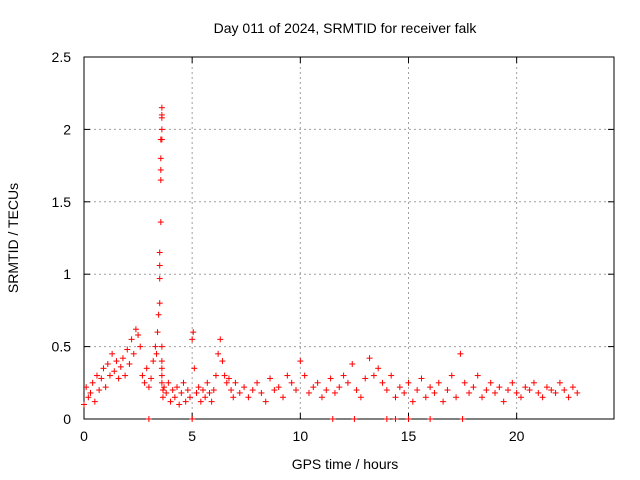 The image size is (640, 480). What do you see at coordinates (301, 436) in the screenshot?
I see `x-tick-label: 10` at bounding box center [301, 436].